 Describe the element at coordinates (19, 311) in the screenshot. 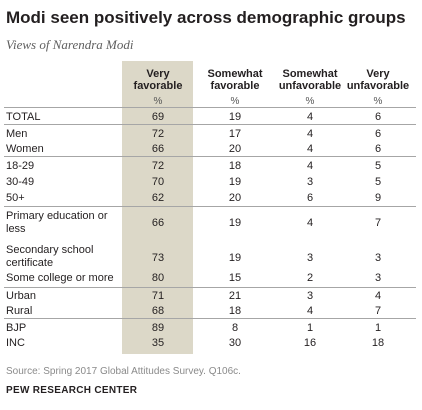

I see `row-label: Rural` at that location.